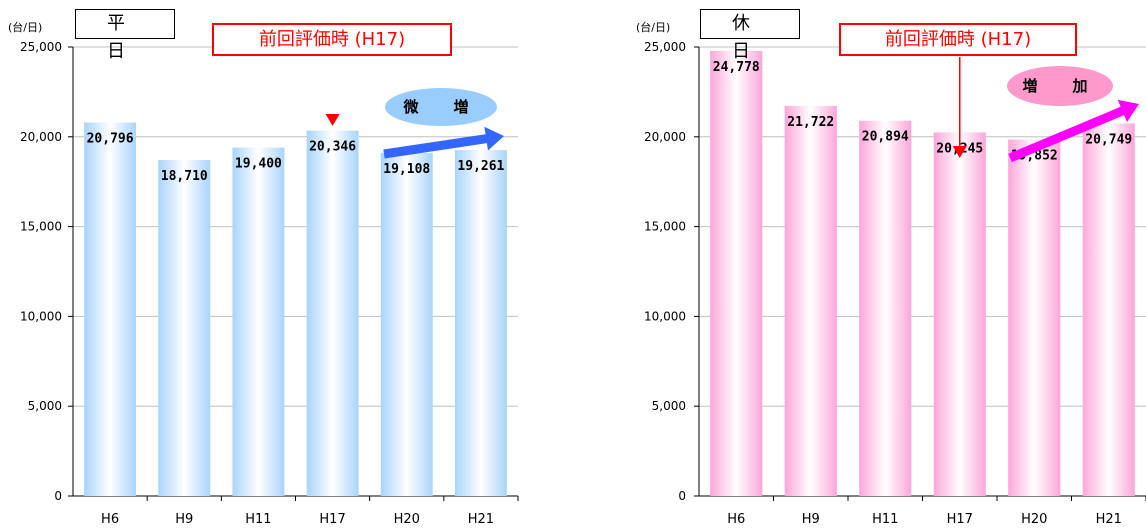  What do you see at coordinates (665, 316) in the screenshot?
I see `holiday-ytick-label: 10,000` at bounding box center [665, 316].